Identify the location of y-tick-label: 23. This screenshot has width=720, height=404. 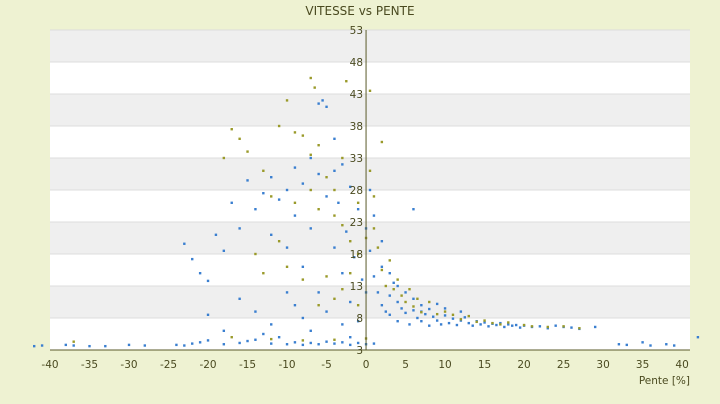
(356, 223).